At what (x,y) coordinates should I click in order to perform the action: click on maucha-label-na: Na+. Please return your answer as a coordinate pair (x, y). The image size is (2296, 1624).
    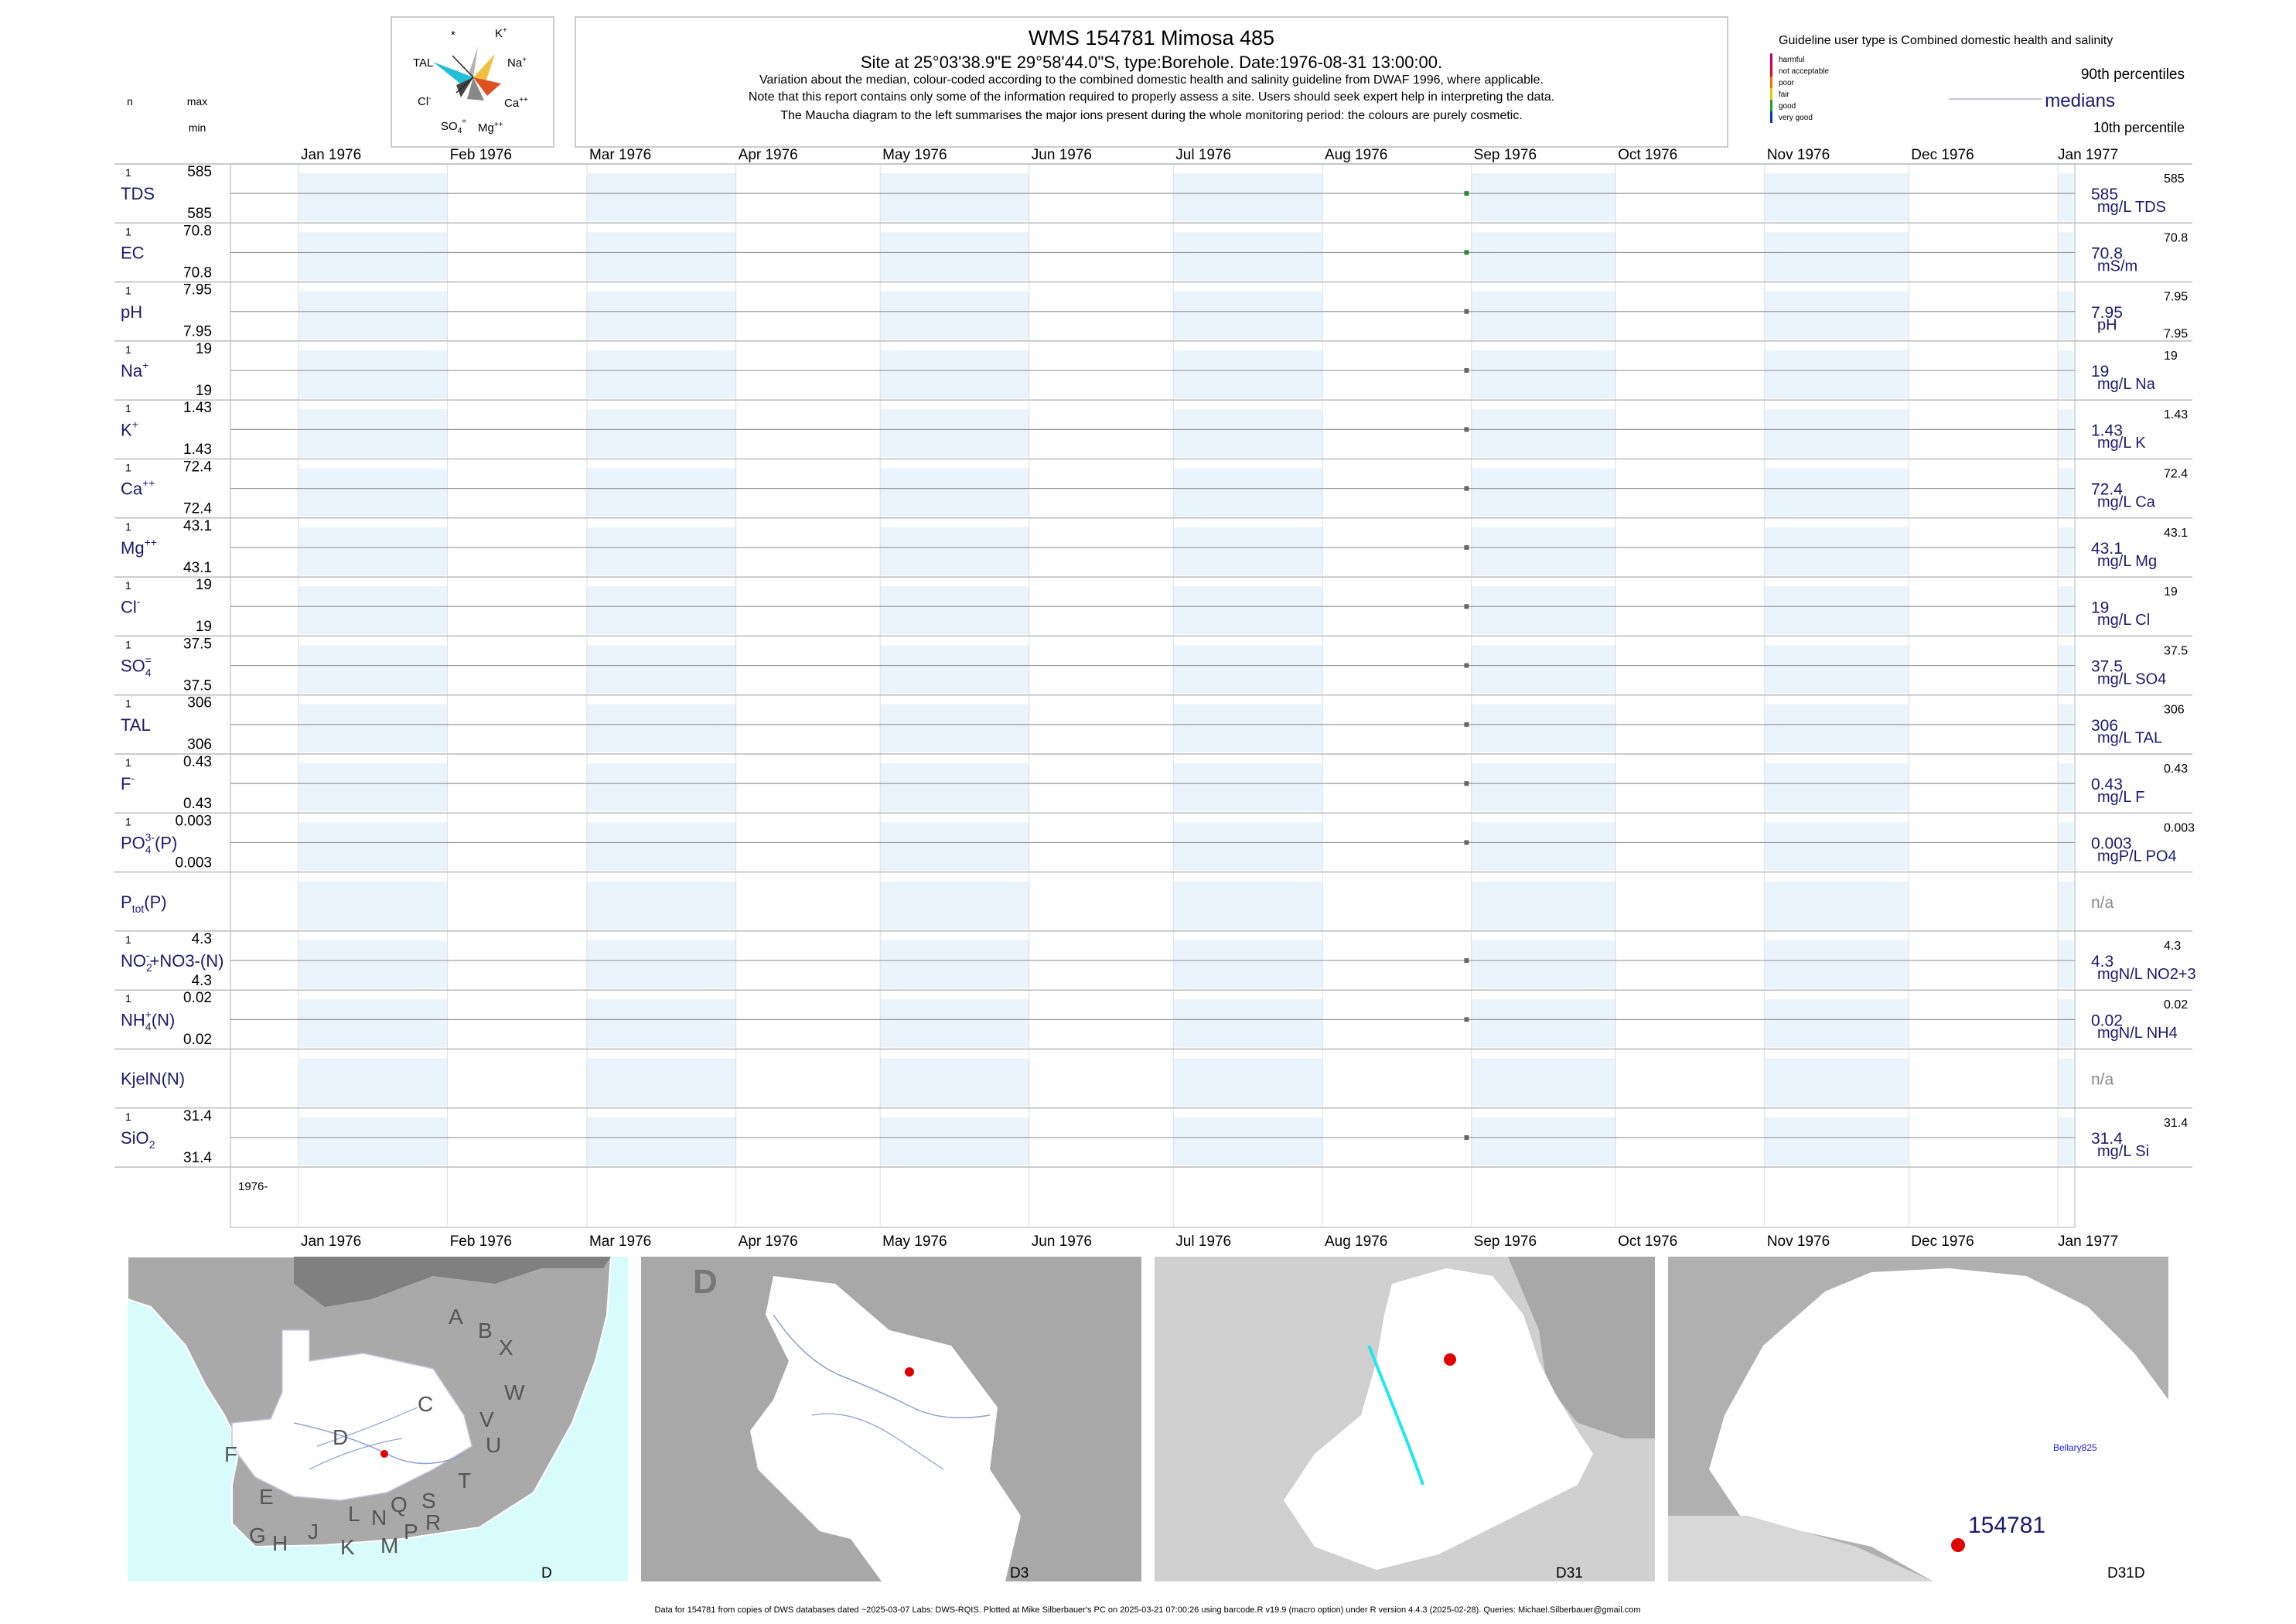
    Looking at the image, I should click on (517, 63).